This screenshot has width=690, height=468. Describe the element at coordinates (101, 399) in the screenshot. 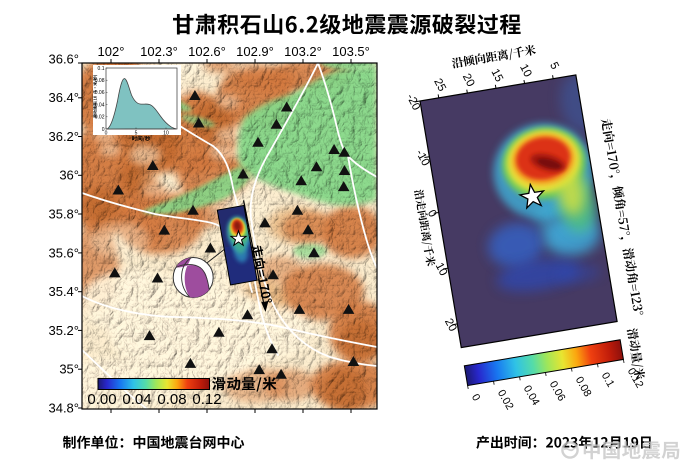

I see `svg-text: 0.00` at that location.